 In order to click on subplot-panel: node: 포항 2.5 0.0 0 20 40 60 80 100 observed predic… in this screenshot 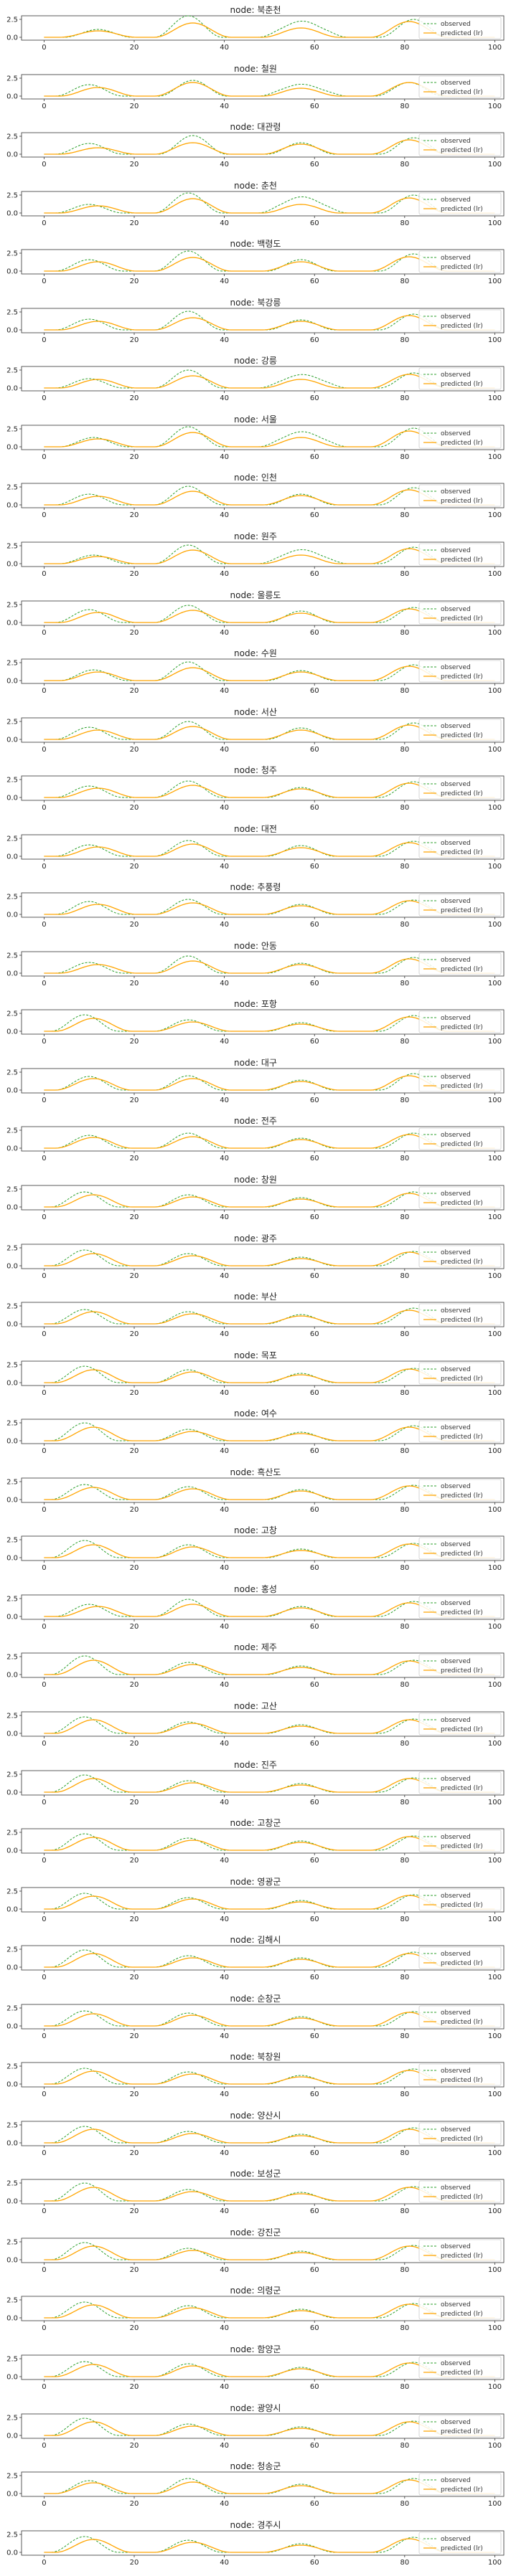, I will do `click(255, 1027)`.